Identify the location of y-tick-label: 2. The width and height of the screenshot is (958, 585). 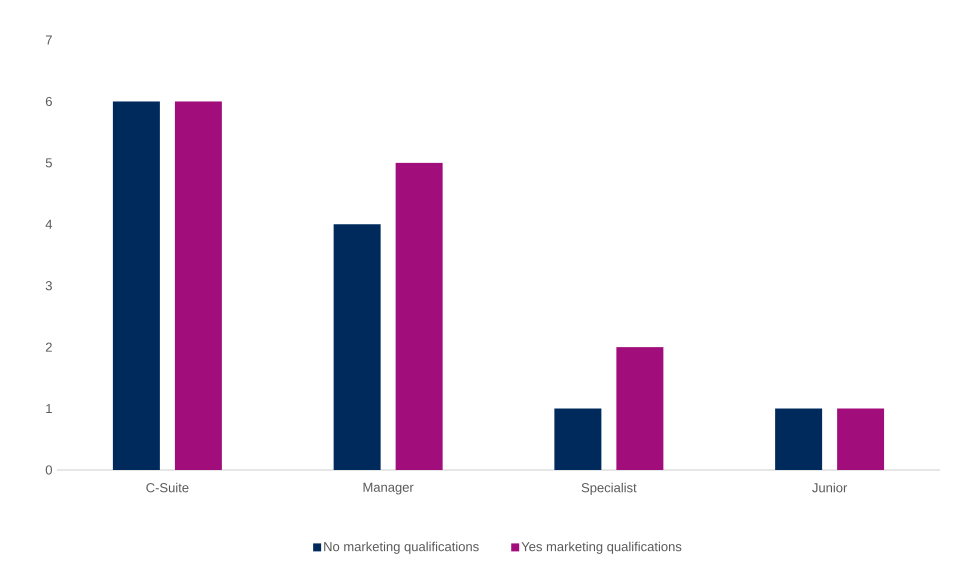
(49, 347).